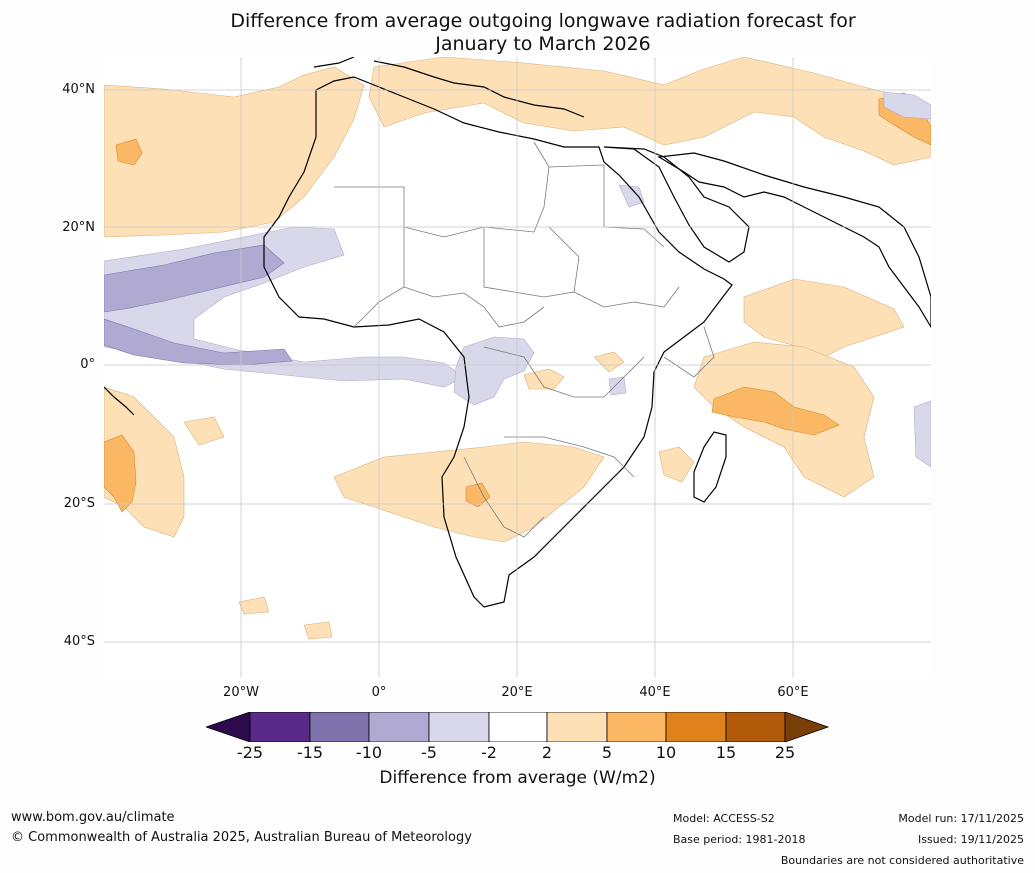  I want to click on colorbar-tick: 5, so click(607, 752).